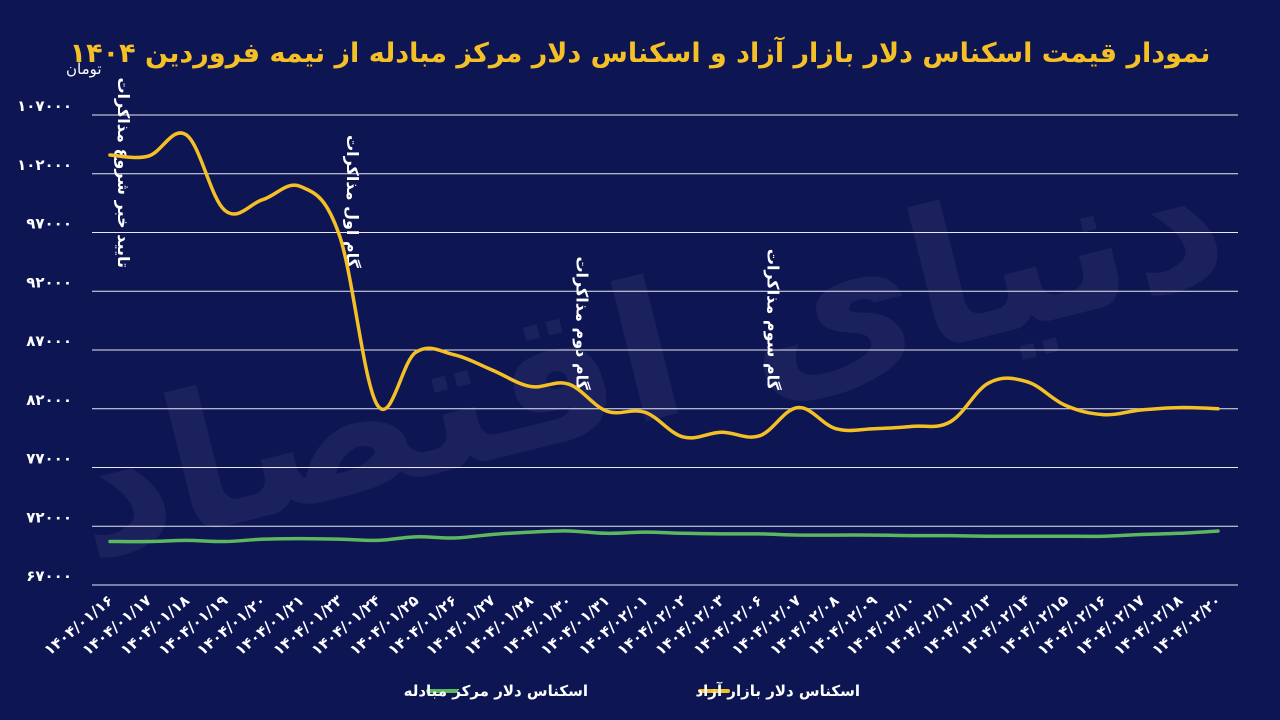  What do you see at coordinates (44, 106) in the screenshot?
I see `y-tick-label: ۱۰۷۰۰۰` at bounding box center [44, 106].